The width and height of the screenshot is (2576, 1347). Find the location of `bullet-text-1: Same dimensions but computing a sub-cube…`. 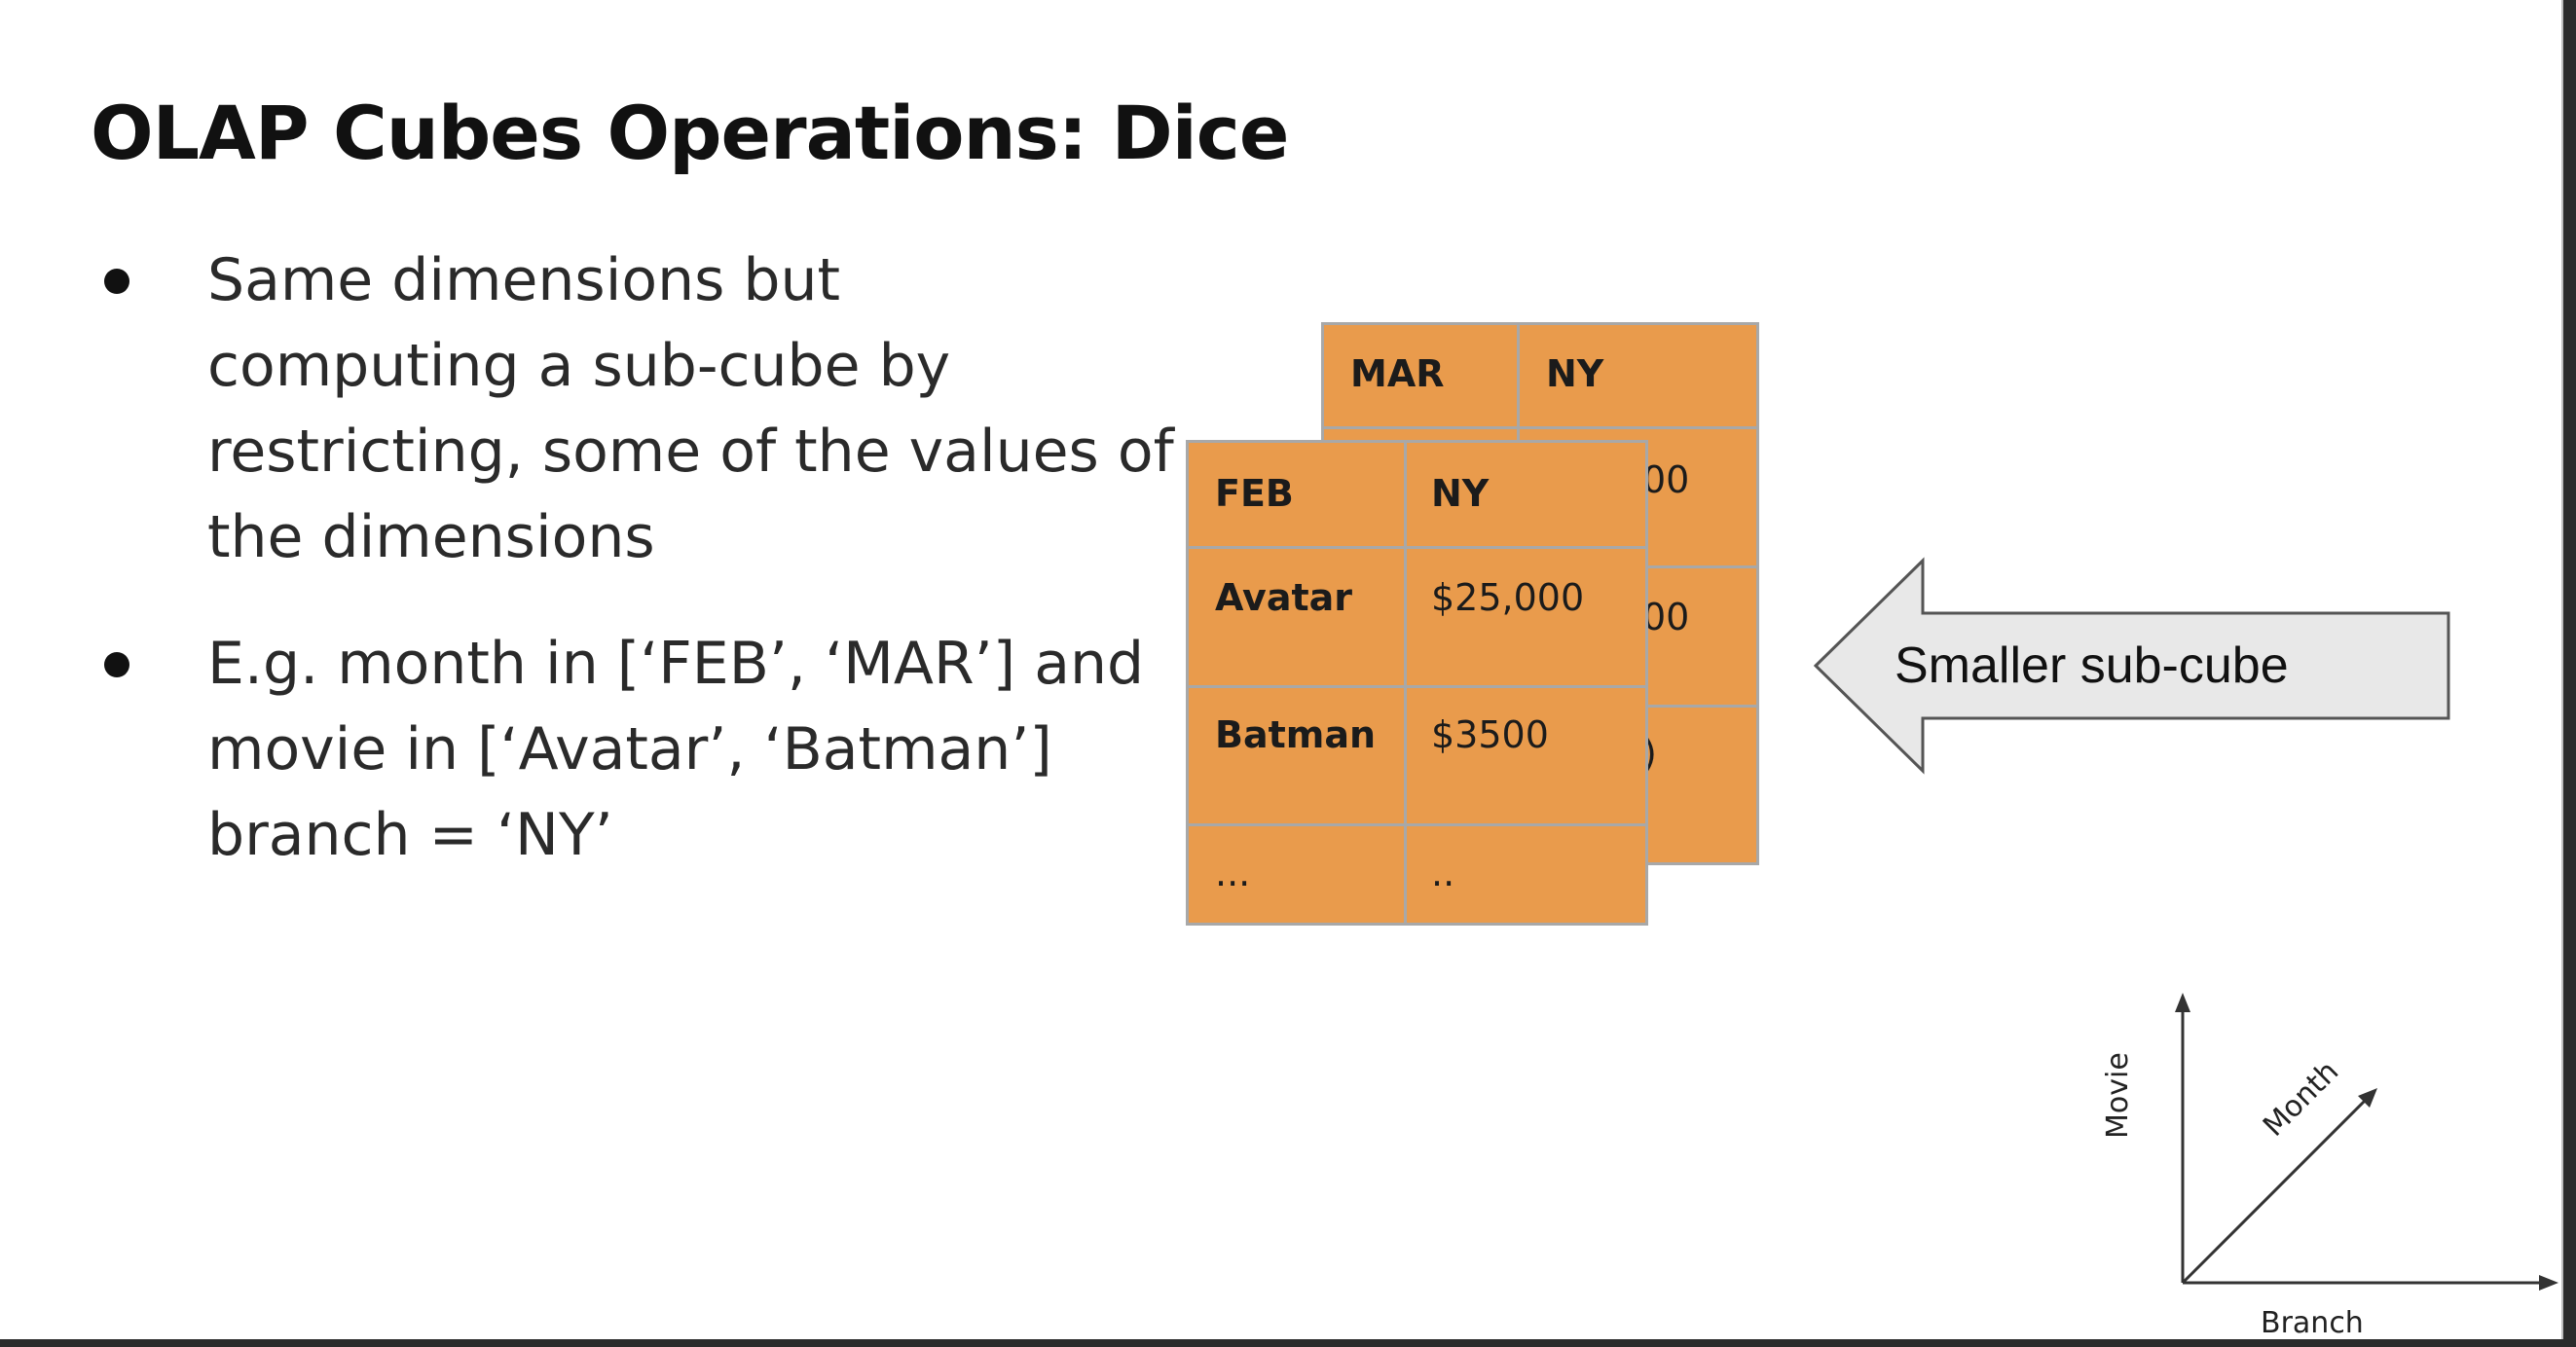

bullet-text-1: Same dimensions but computing a sub-cube… is located at coordinates (690, 409).